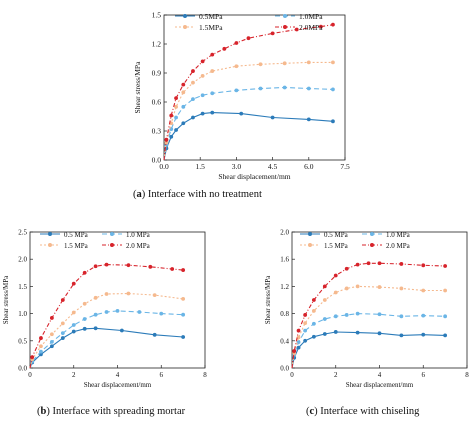  Describe the element at coordinates (157, 44) in the screenshot. I see `y-tick-label: 1.2` at that location.